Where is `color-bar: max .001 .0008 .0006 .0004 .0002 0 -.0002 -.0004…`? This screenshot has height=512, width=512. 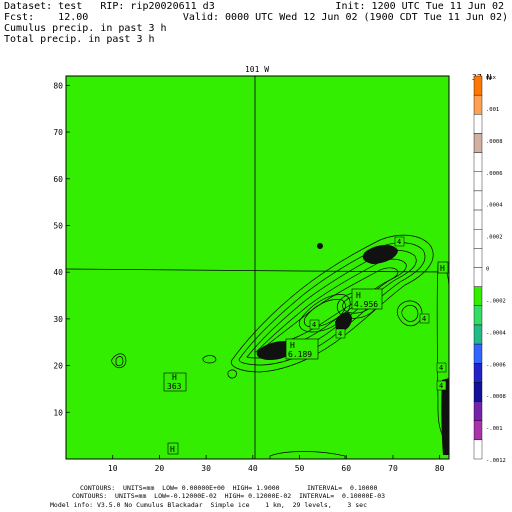 color-bar: max .001 .0008 .0006 .0004 .0002 0 -.0002 -.0004… is located at coordinates (490, 269).